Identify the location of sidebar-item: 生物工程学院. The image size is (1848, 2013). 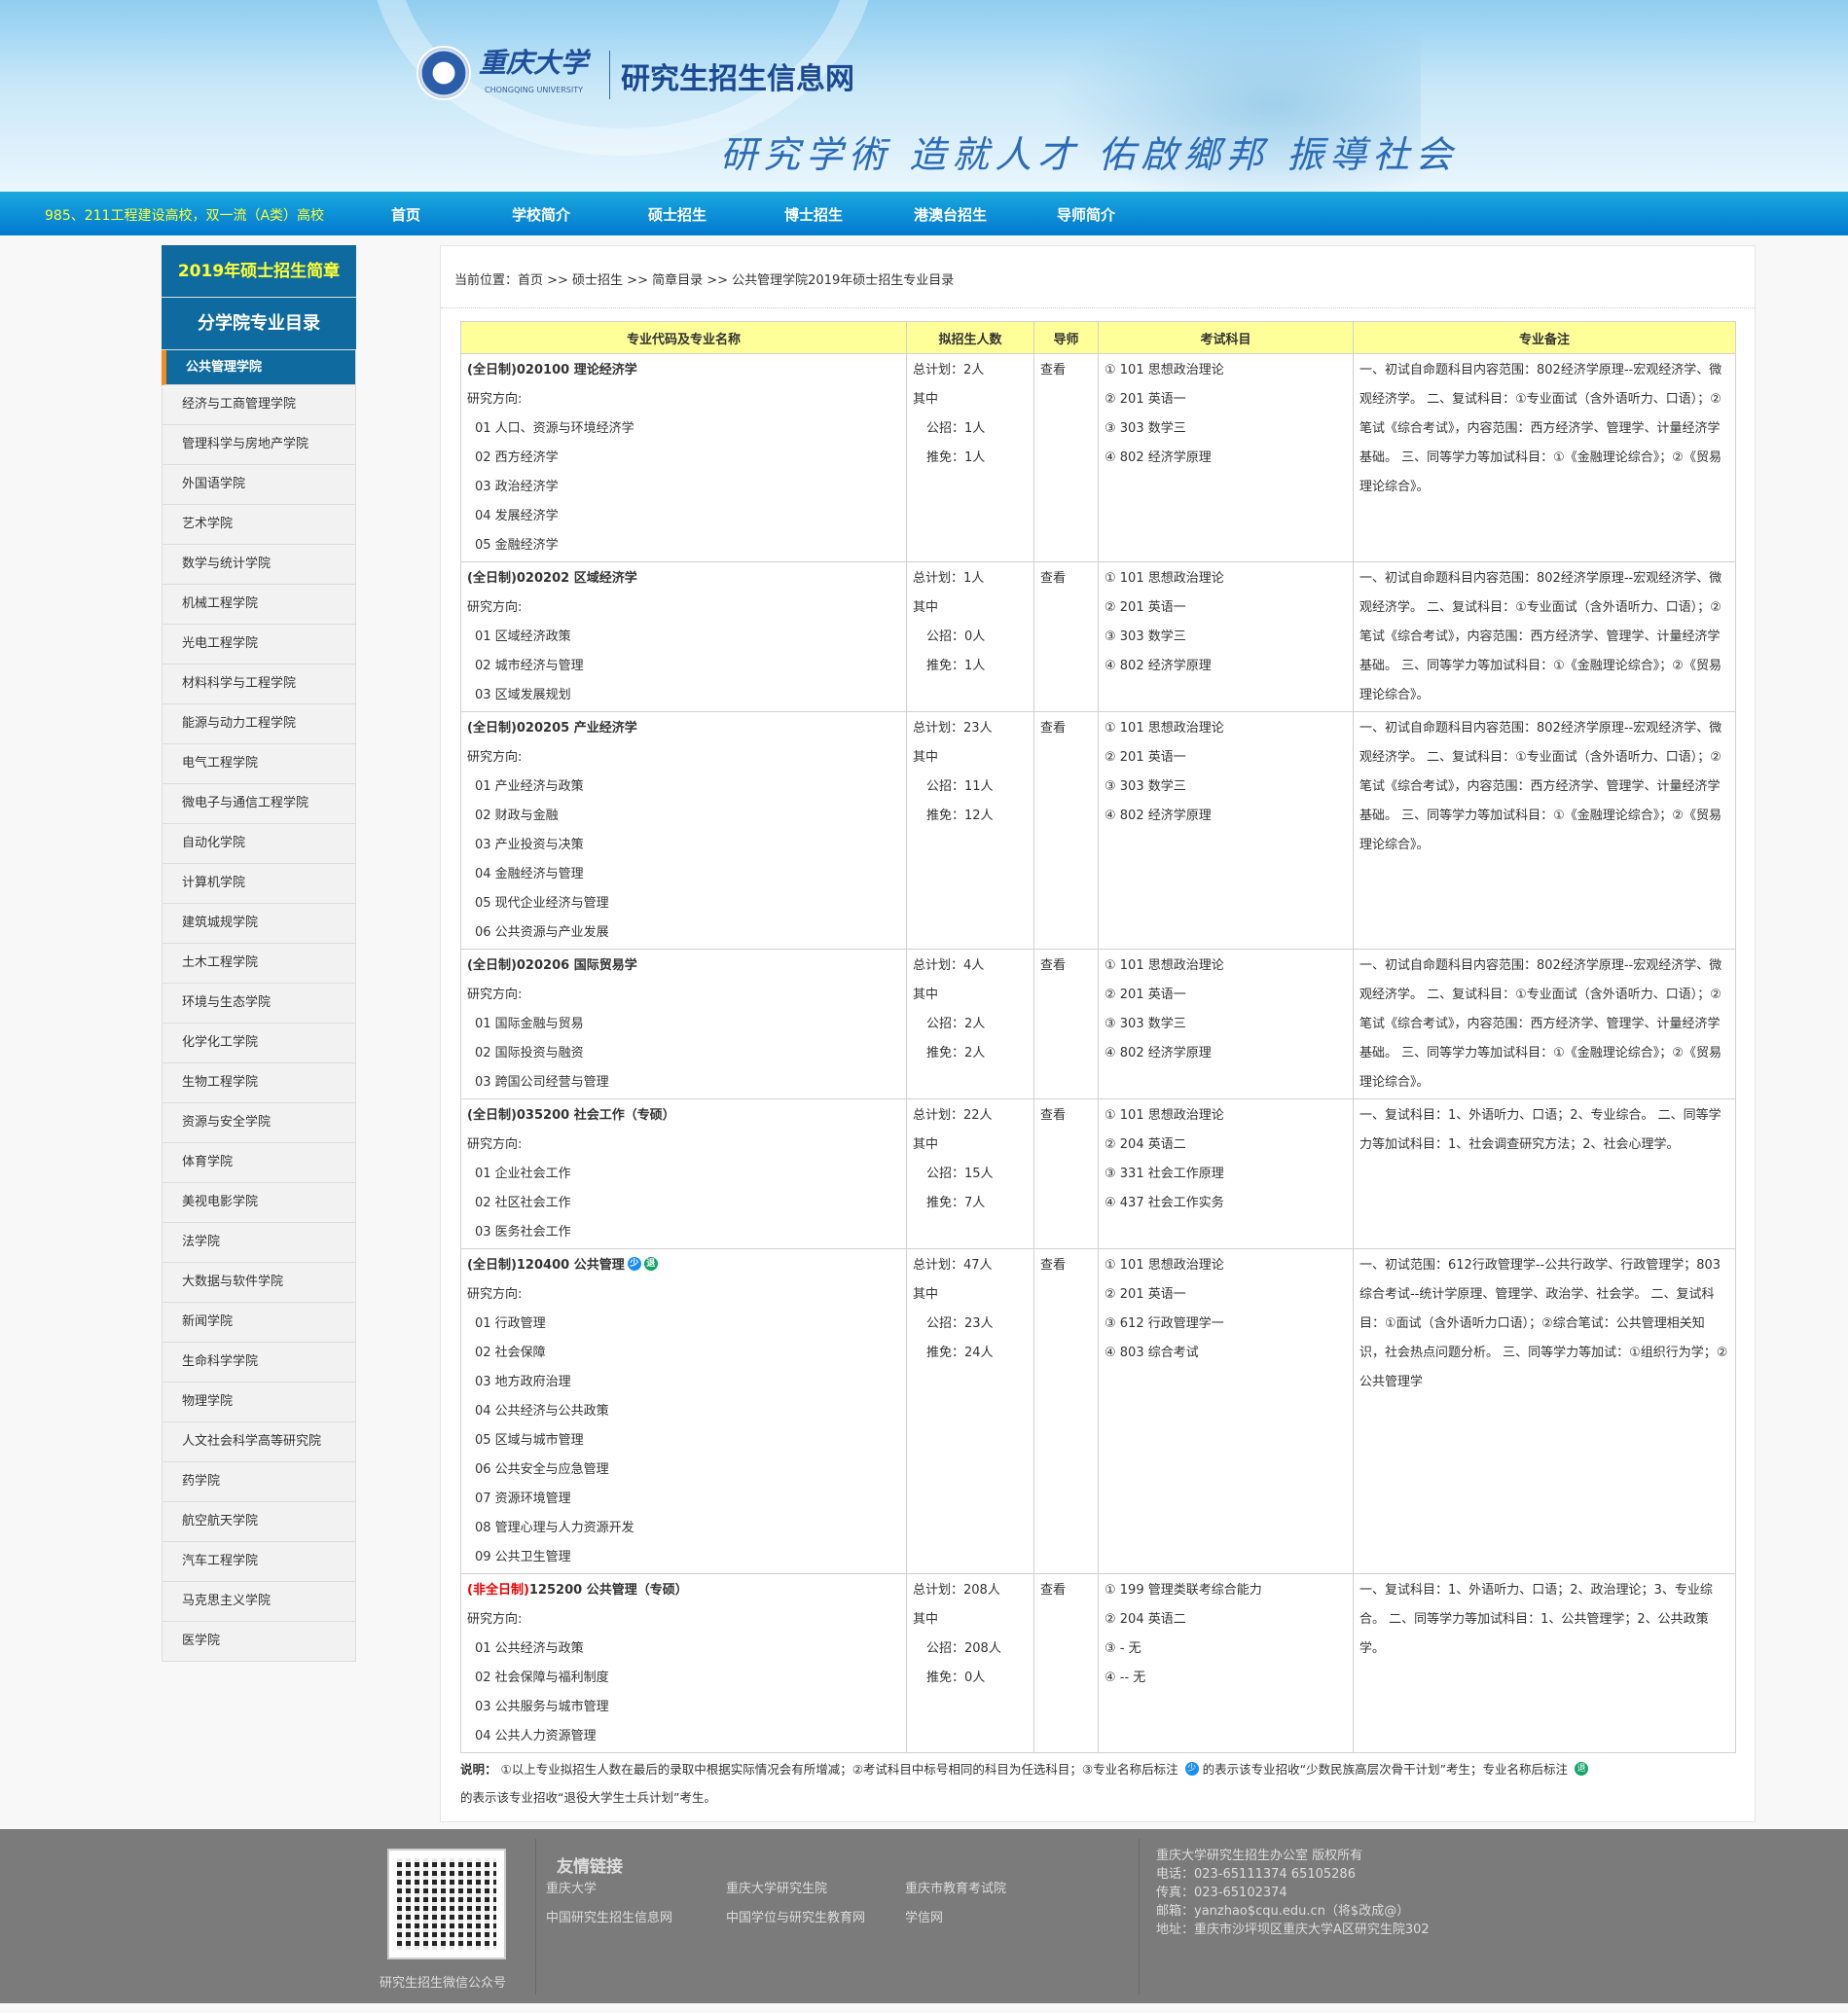
(259, 1083).